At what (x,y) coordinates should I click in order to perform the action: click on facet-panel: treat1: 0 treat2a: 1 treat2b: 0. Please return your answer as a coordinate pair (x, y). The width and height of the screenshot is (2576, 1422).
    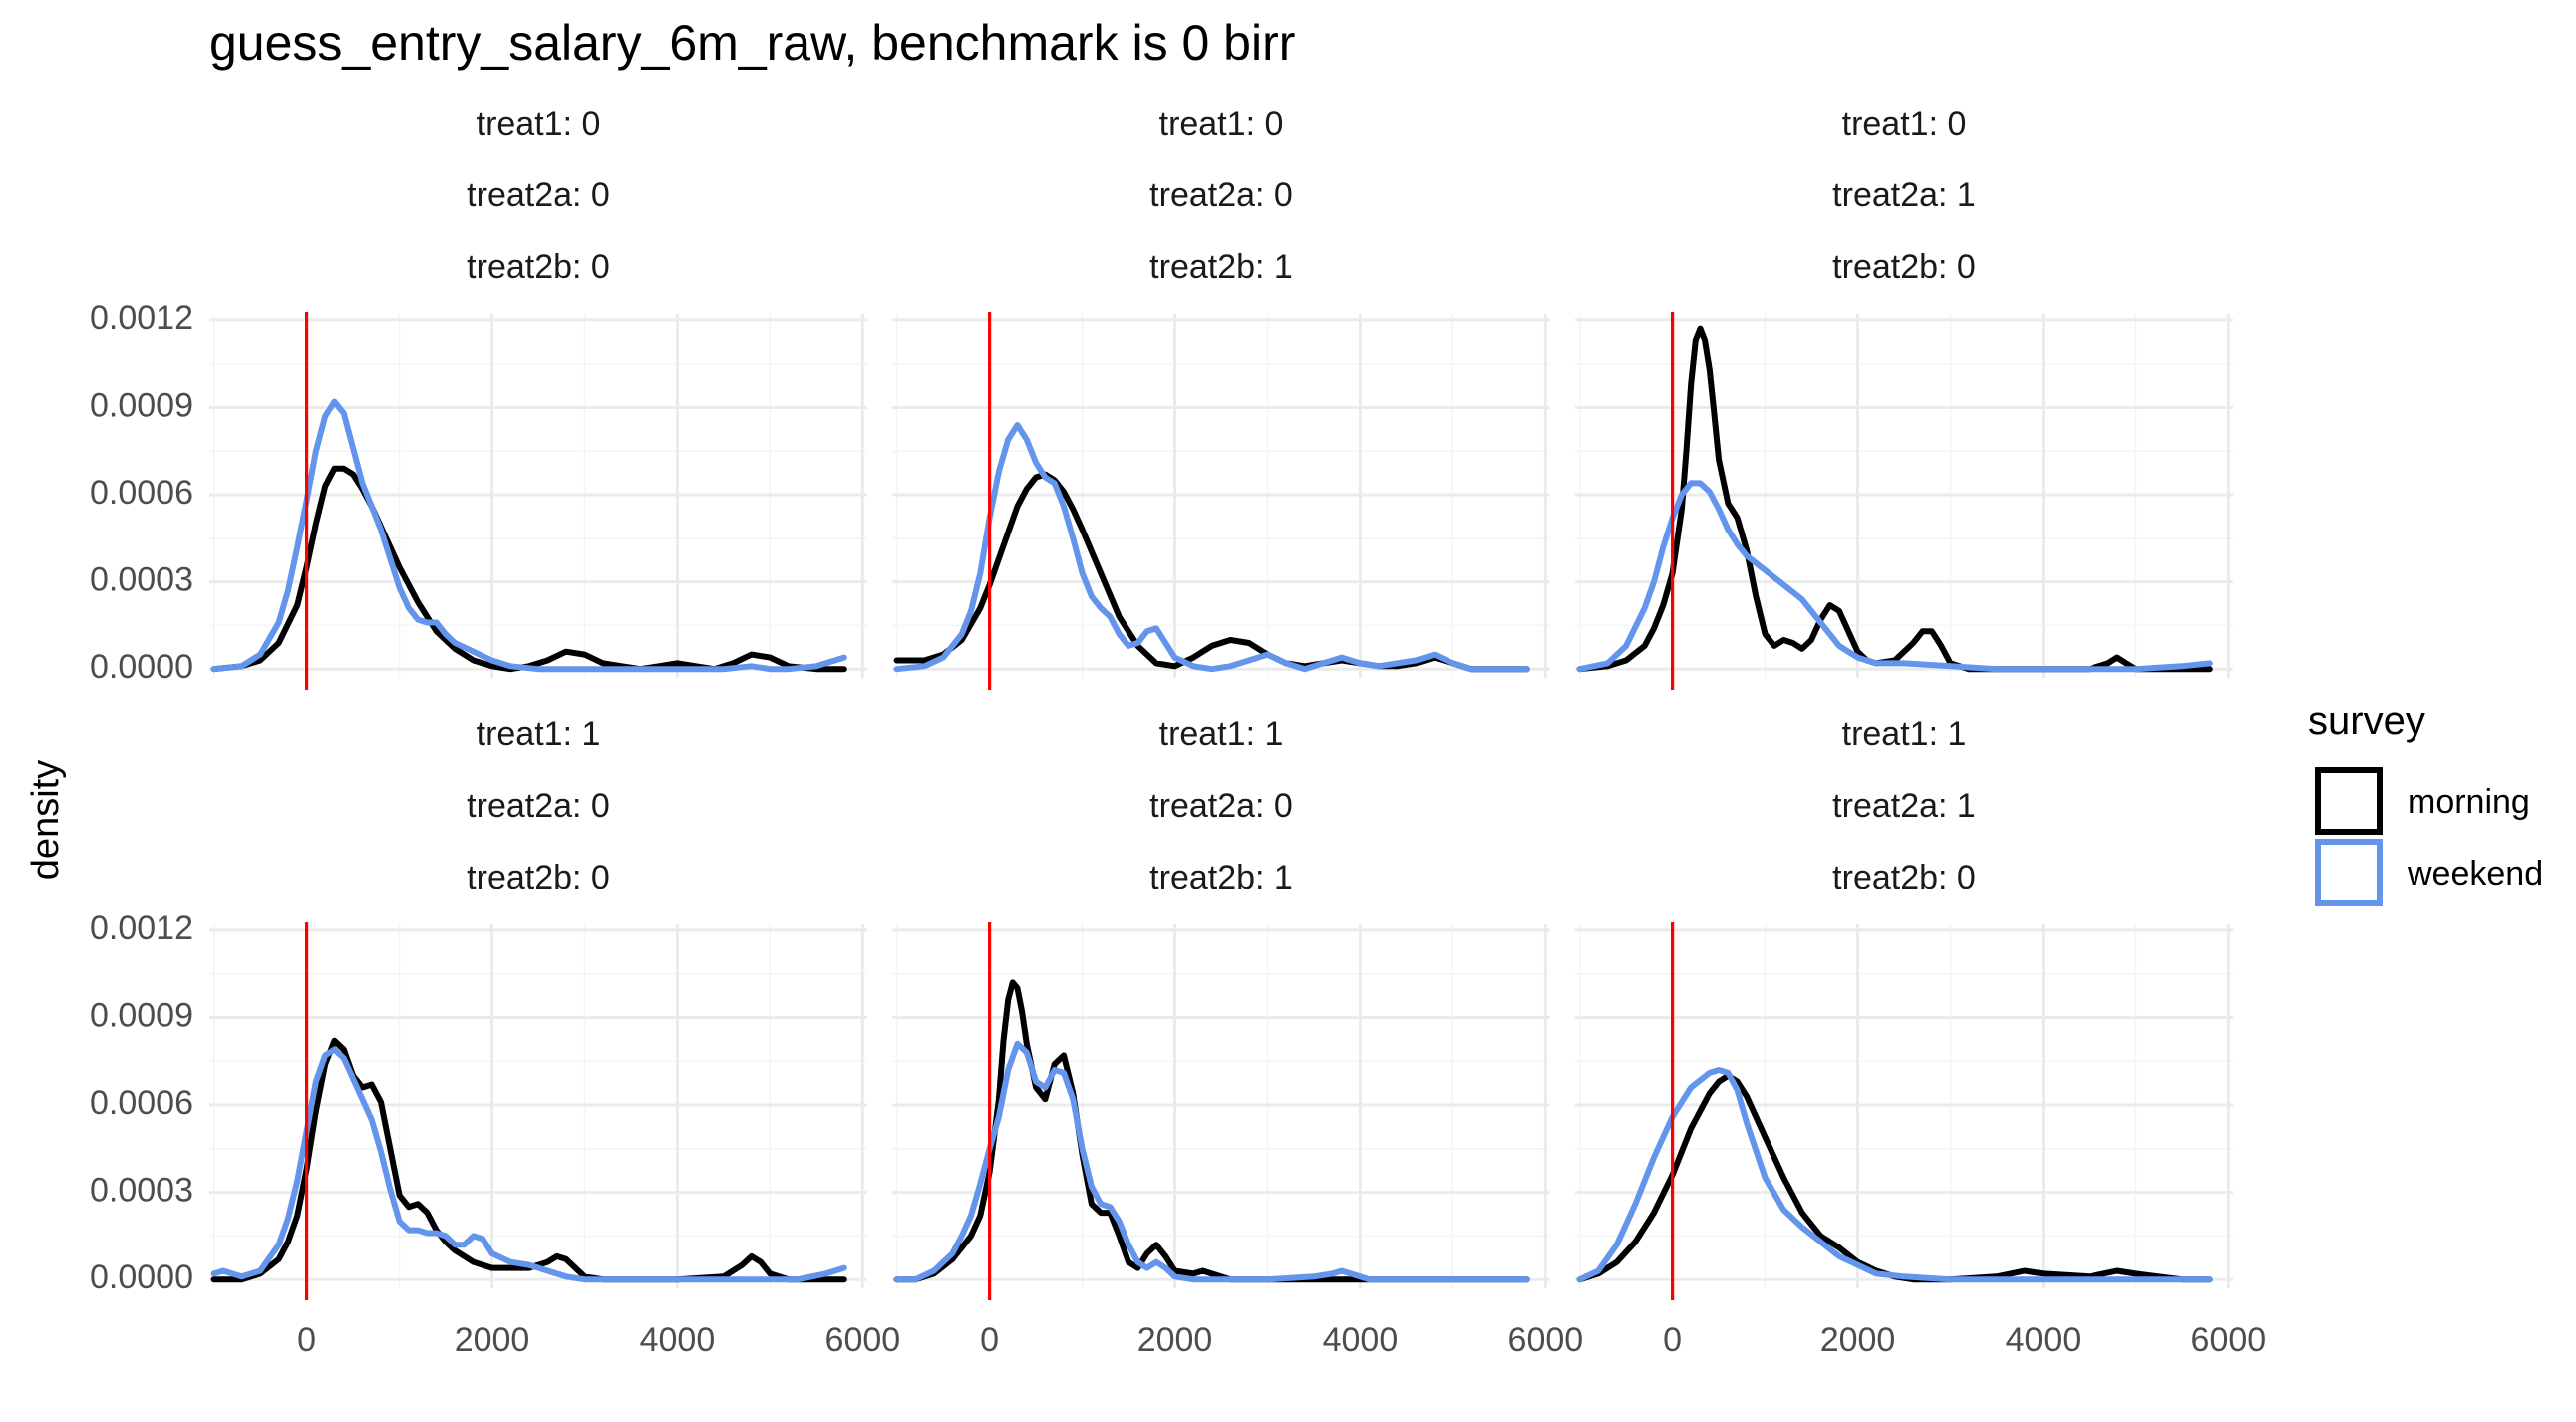
    Looking at the image, I should click on (1904, 397).